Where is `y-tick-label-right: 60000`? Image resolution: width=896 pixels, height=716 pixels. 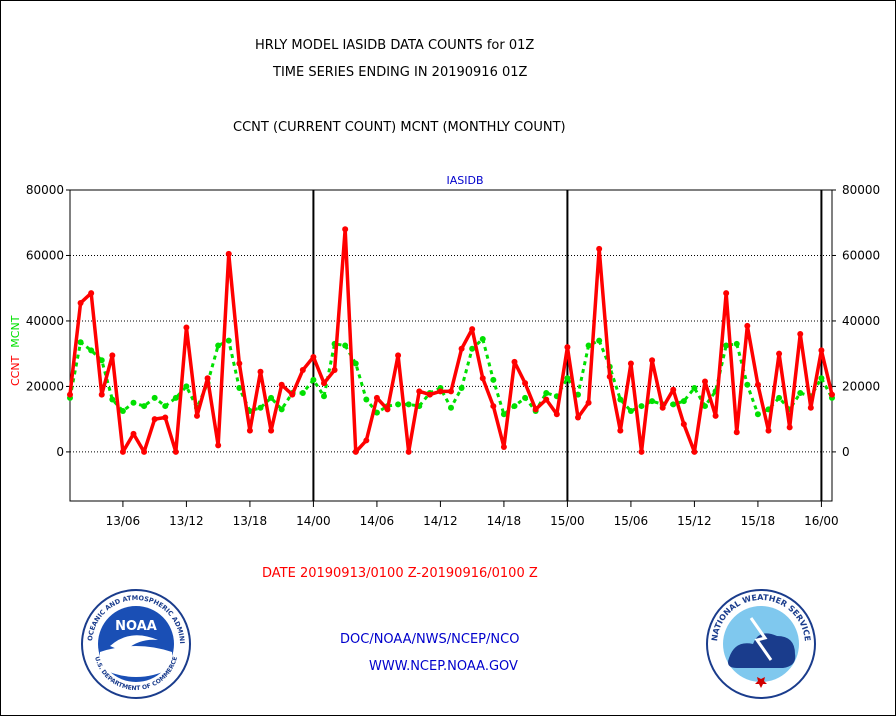
y-tick-label-right: 60000 is located at coordinates (861, 255).